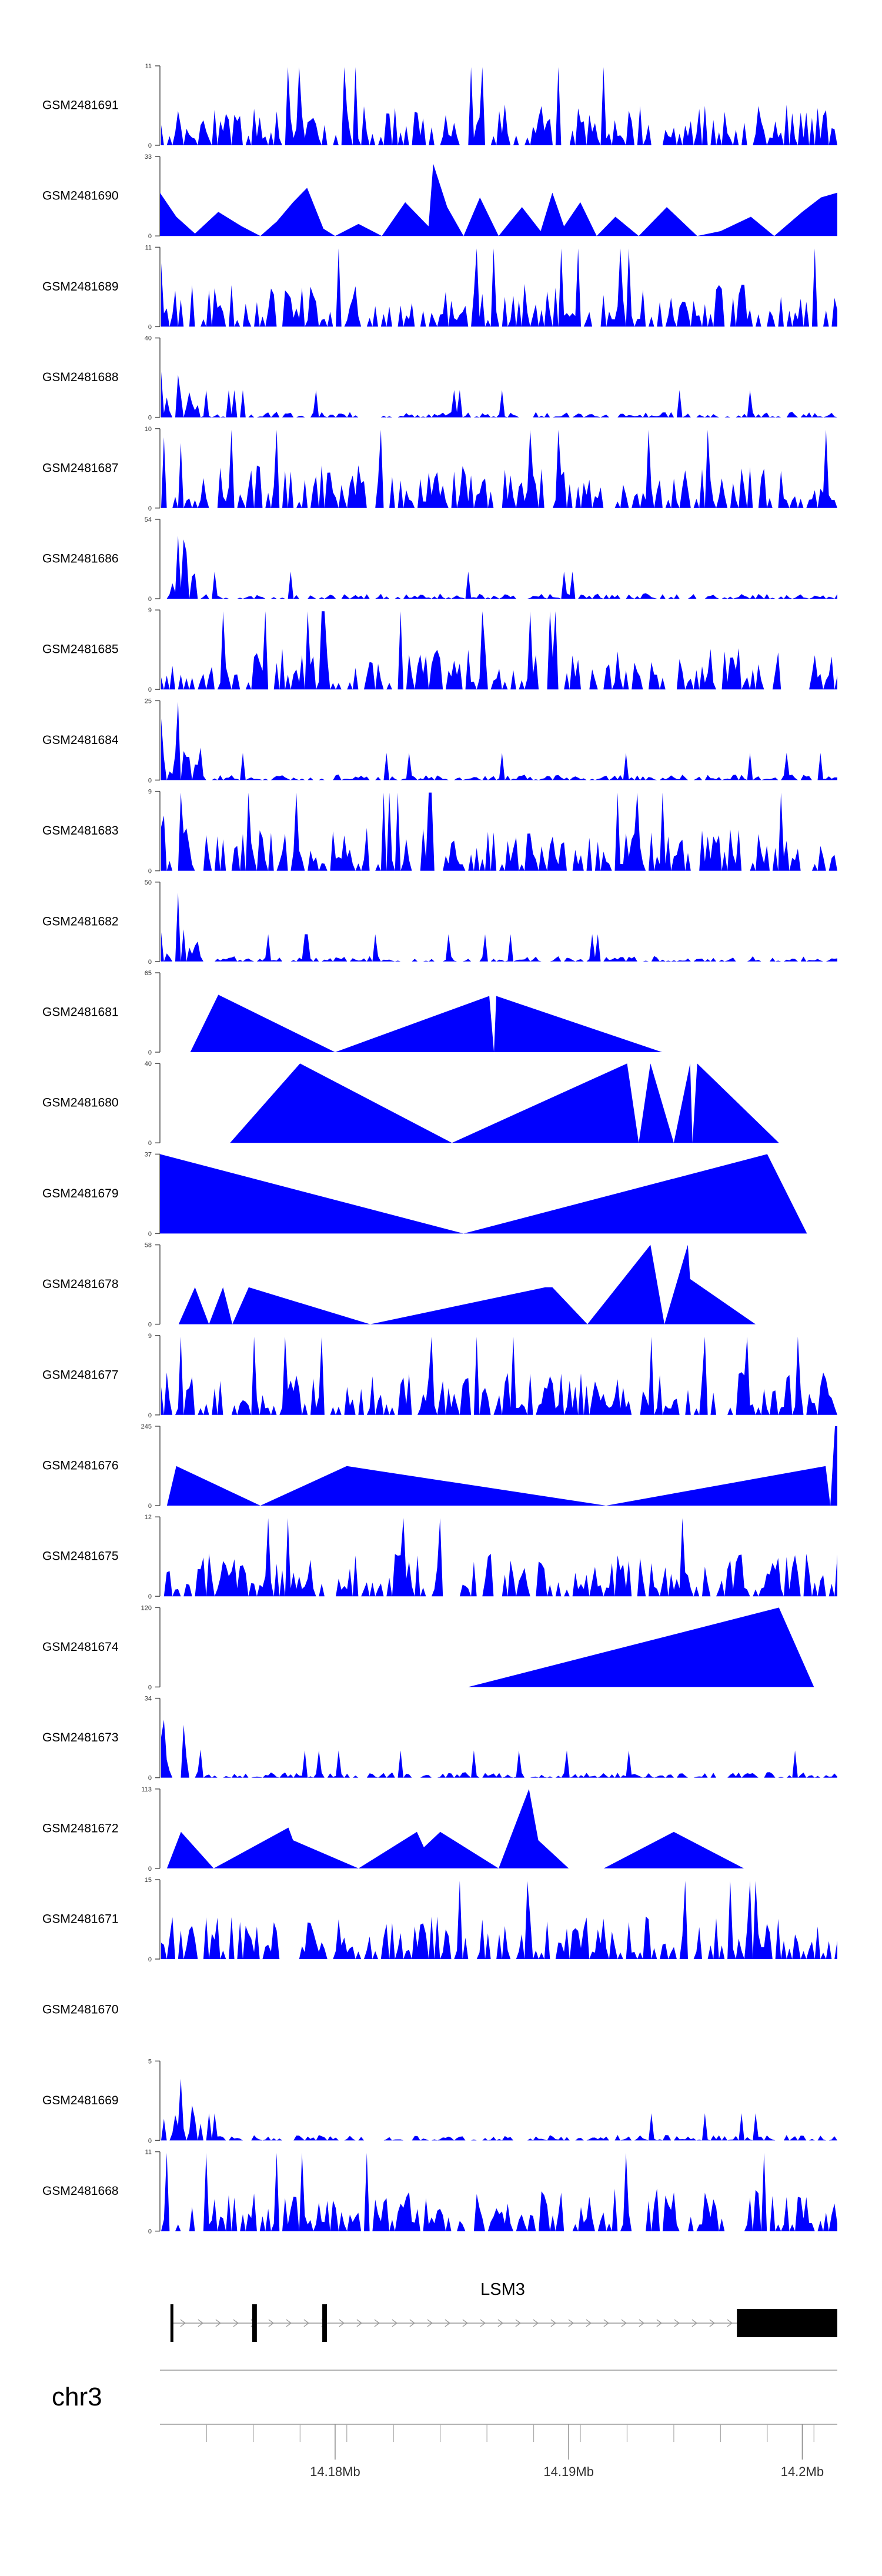 This screenshot has width=882, height=2576. I want to click on track-GSM2481681: GSM2481681 65 0, so click(352, 1013).